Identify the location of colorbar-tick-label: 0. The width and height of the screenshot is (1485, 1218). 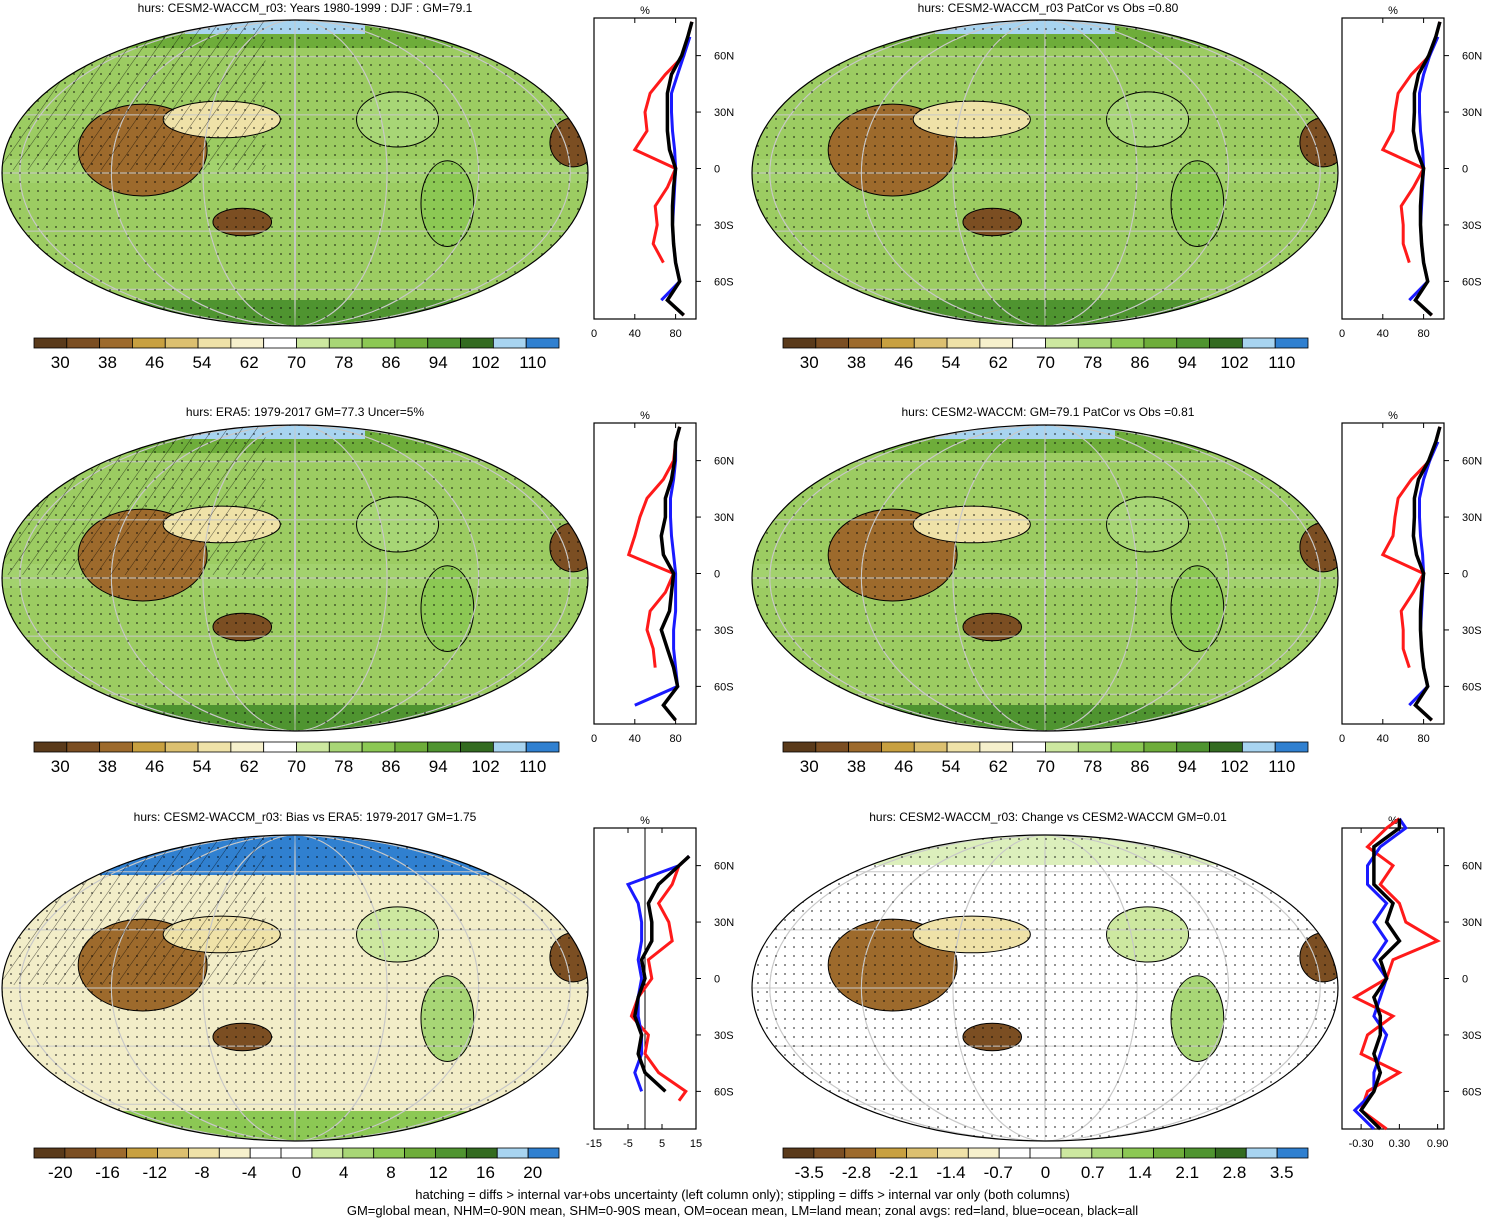
(296, 1172).